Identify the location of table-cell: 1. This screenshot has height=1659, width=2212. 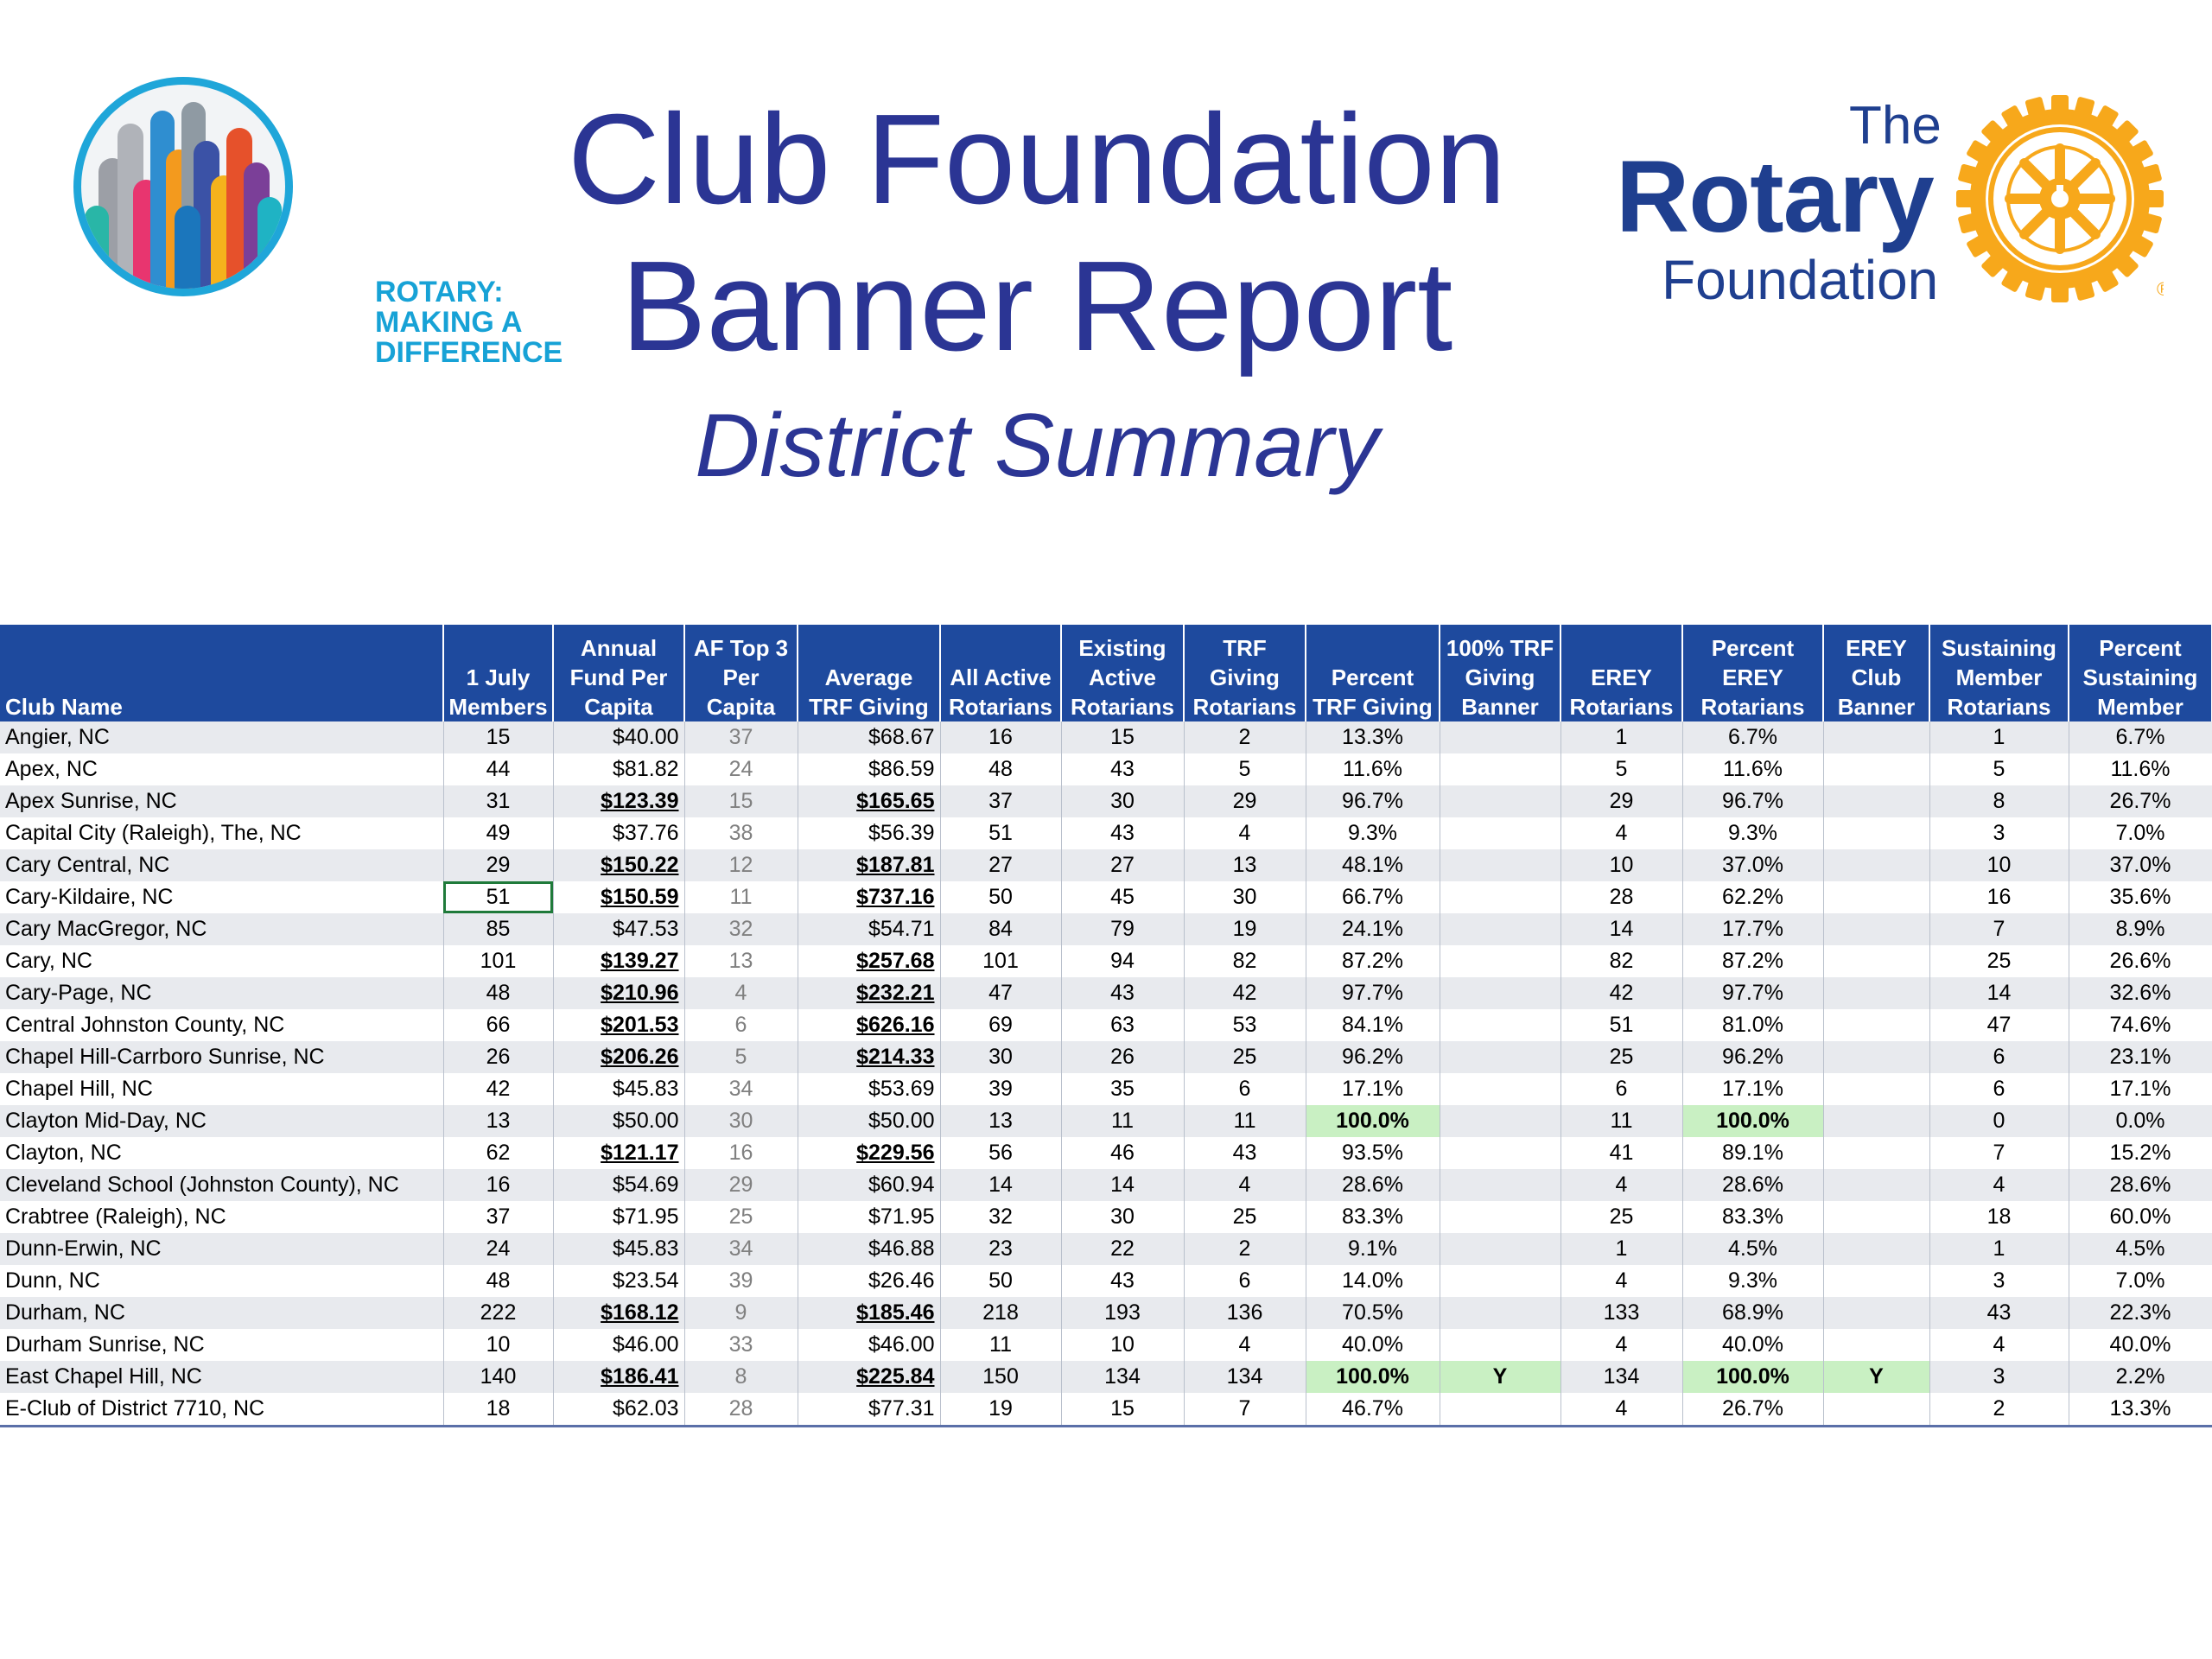
(1621, 737).